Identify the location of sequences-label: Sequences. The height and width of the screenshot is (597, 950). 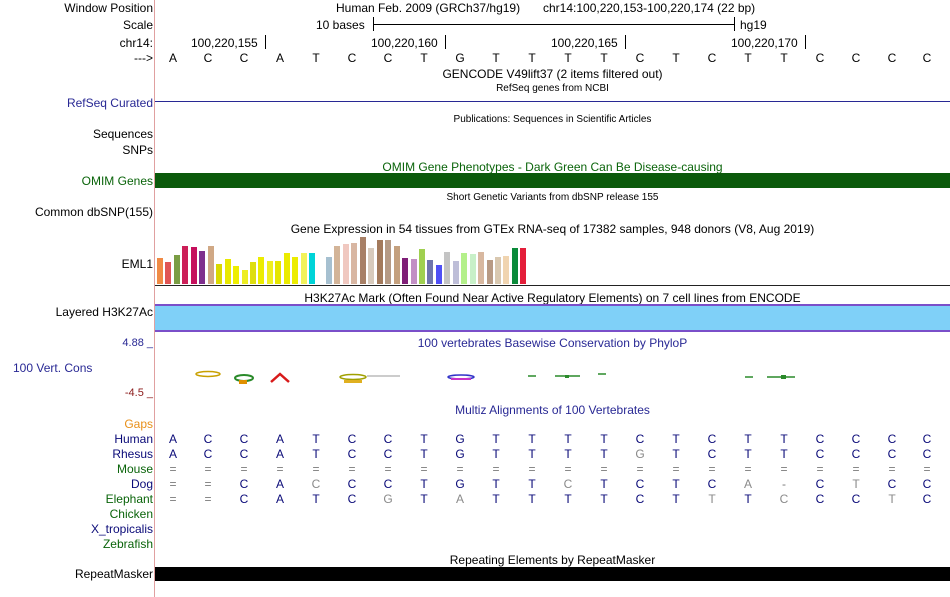
(122, 134).